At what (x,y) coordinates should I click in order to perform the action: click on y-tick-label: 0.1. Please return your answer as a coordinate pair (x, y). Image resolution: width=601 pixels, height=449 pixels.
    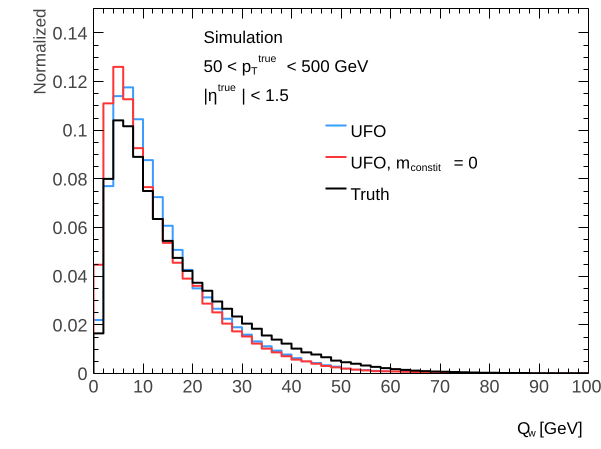
    Looking at the image, I should click on (75, 130).